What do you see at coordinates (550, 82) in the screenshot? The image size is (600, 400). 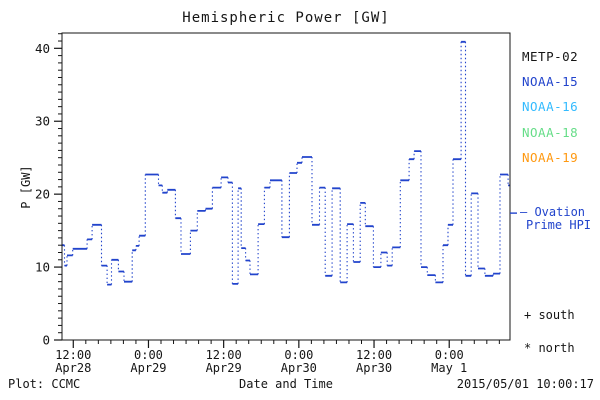 I see `legend-item-noaa-15: NOAA-15` at bounding box center [550, 82].